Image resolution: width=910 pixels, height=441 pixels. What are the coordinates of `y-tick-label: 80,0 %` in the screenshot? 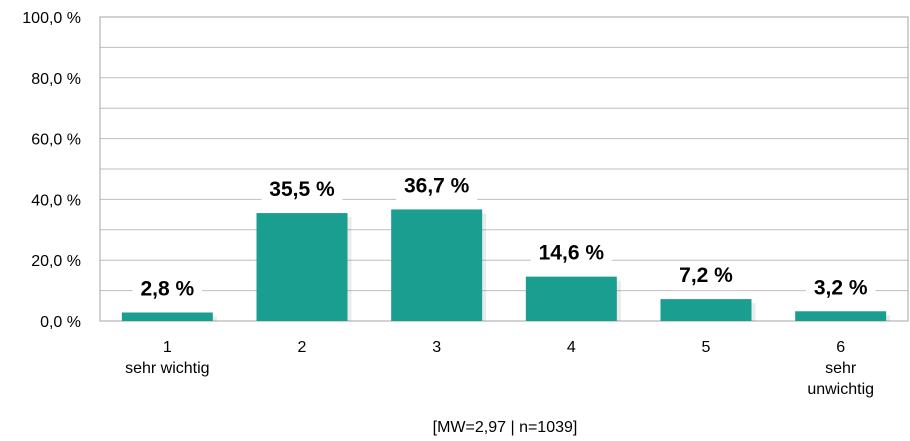 It's located at (56, 79).